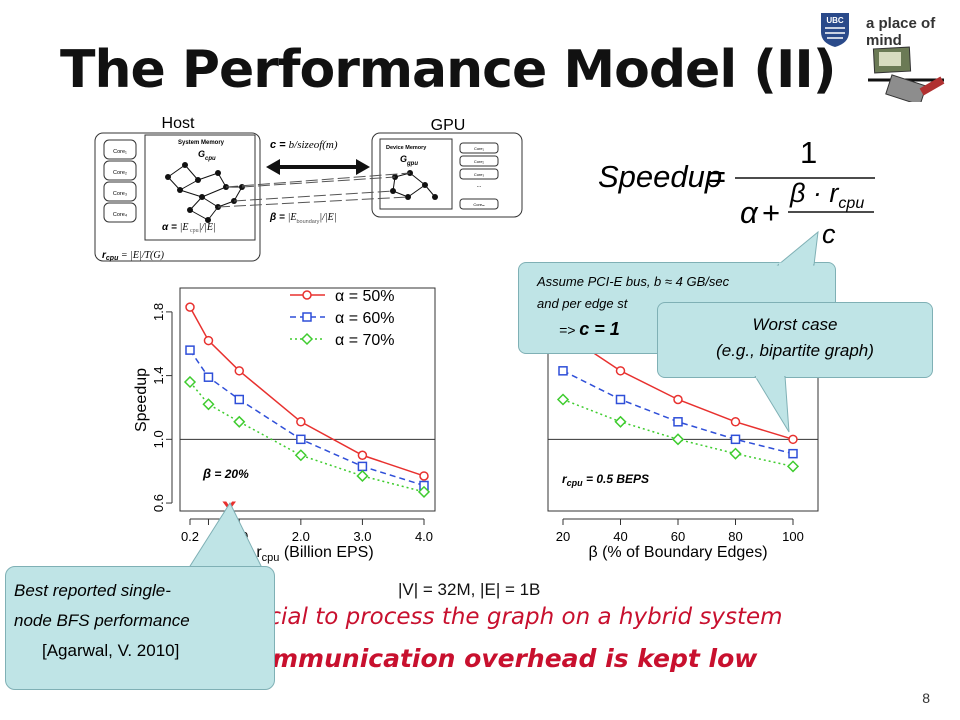 The image size is (960, 720). What do you see at coordinates (563, 536) in the screenshot?
I see `x-tick-label: 20` at bounding box center [563, 536].